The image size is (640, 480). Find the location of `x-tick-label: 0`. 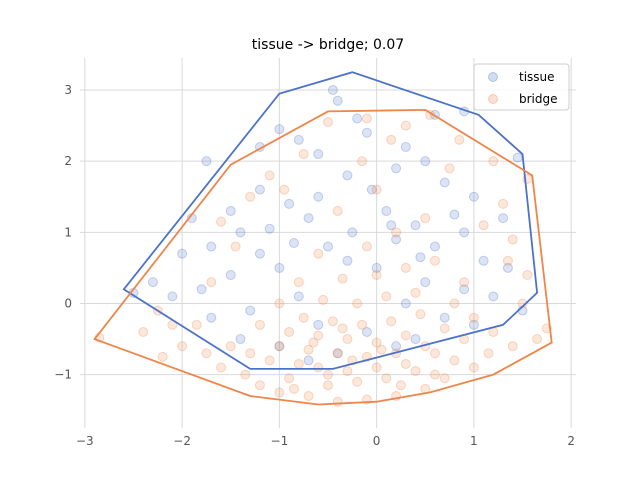

x-tick-label: 0 is located at coordinates (377, 441).